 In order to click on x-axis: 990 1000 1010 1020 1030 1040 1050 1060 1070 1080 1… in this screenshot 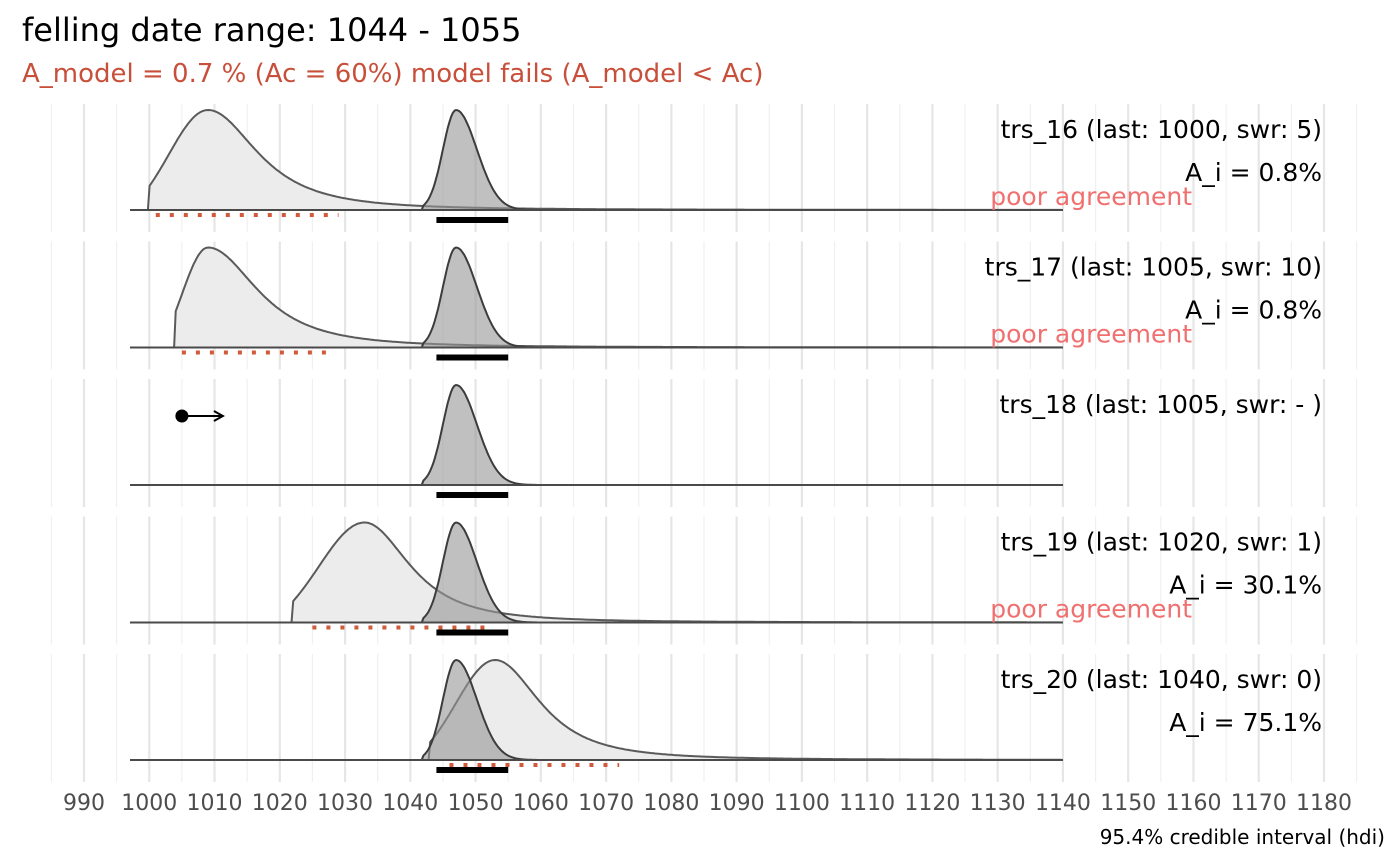, I will do `click(707, 803)`.